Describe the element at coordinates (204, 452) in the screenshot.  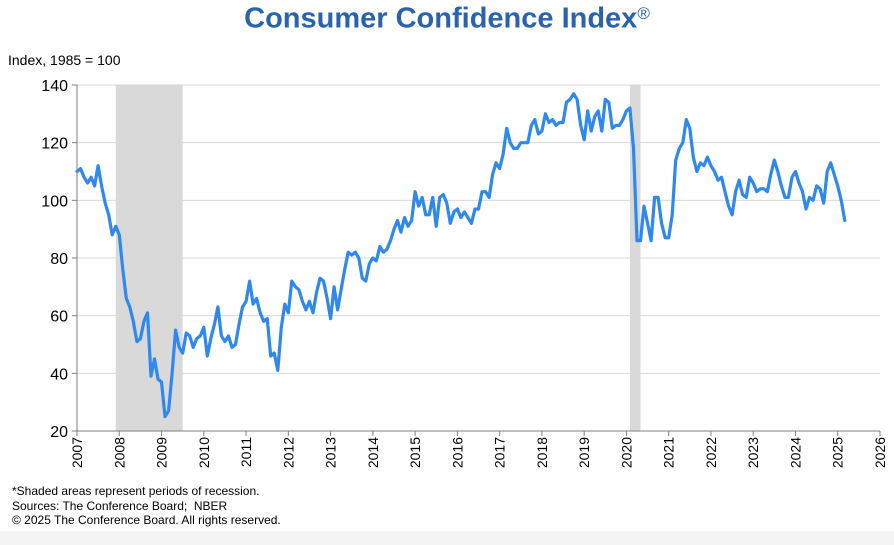
I see `x-tick-label-2010: 2010` at that location.